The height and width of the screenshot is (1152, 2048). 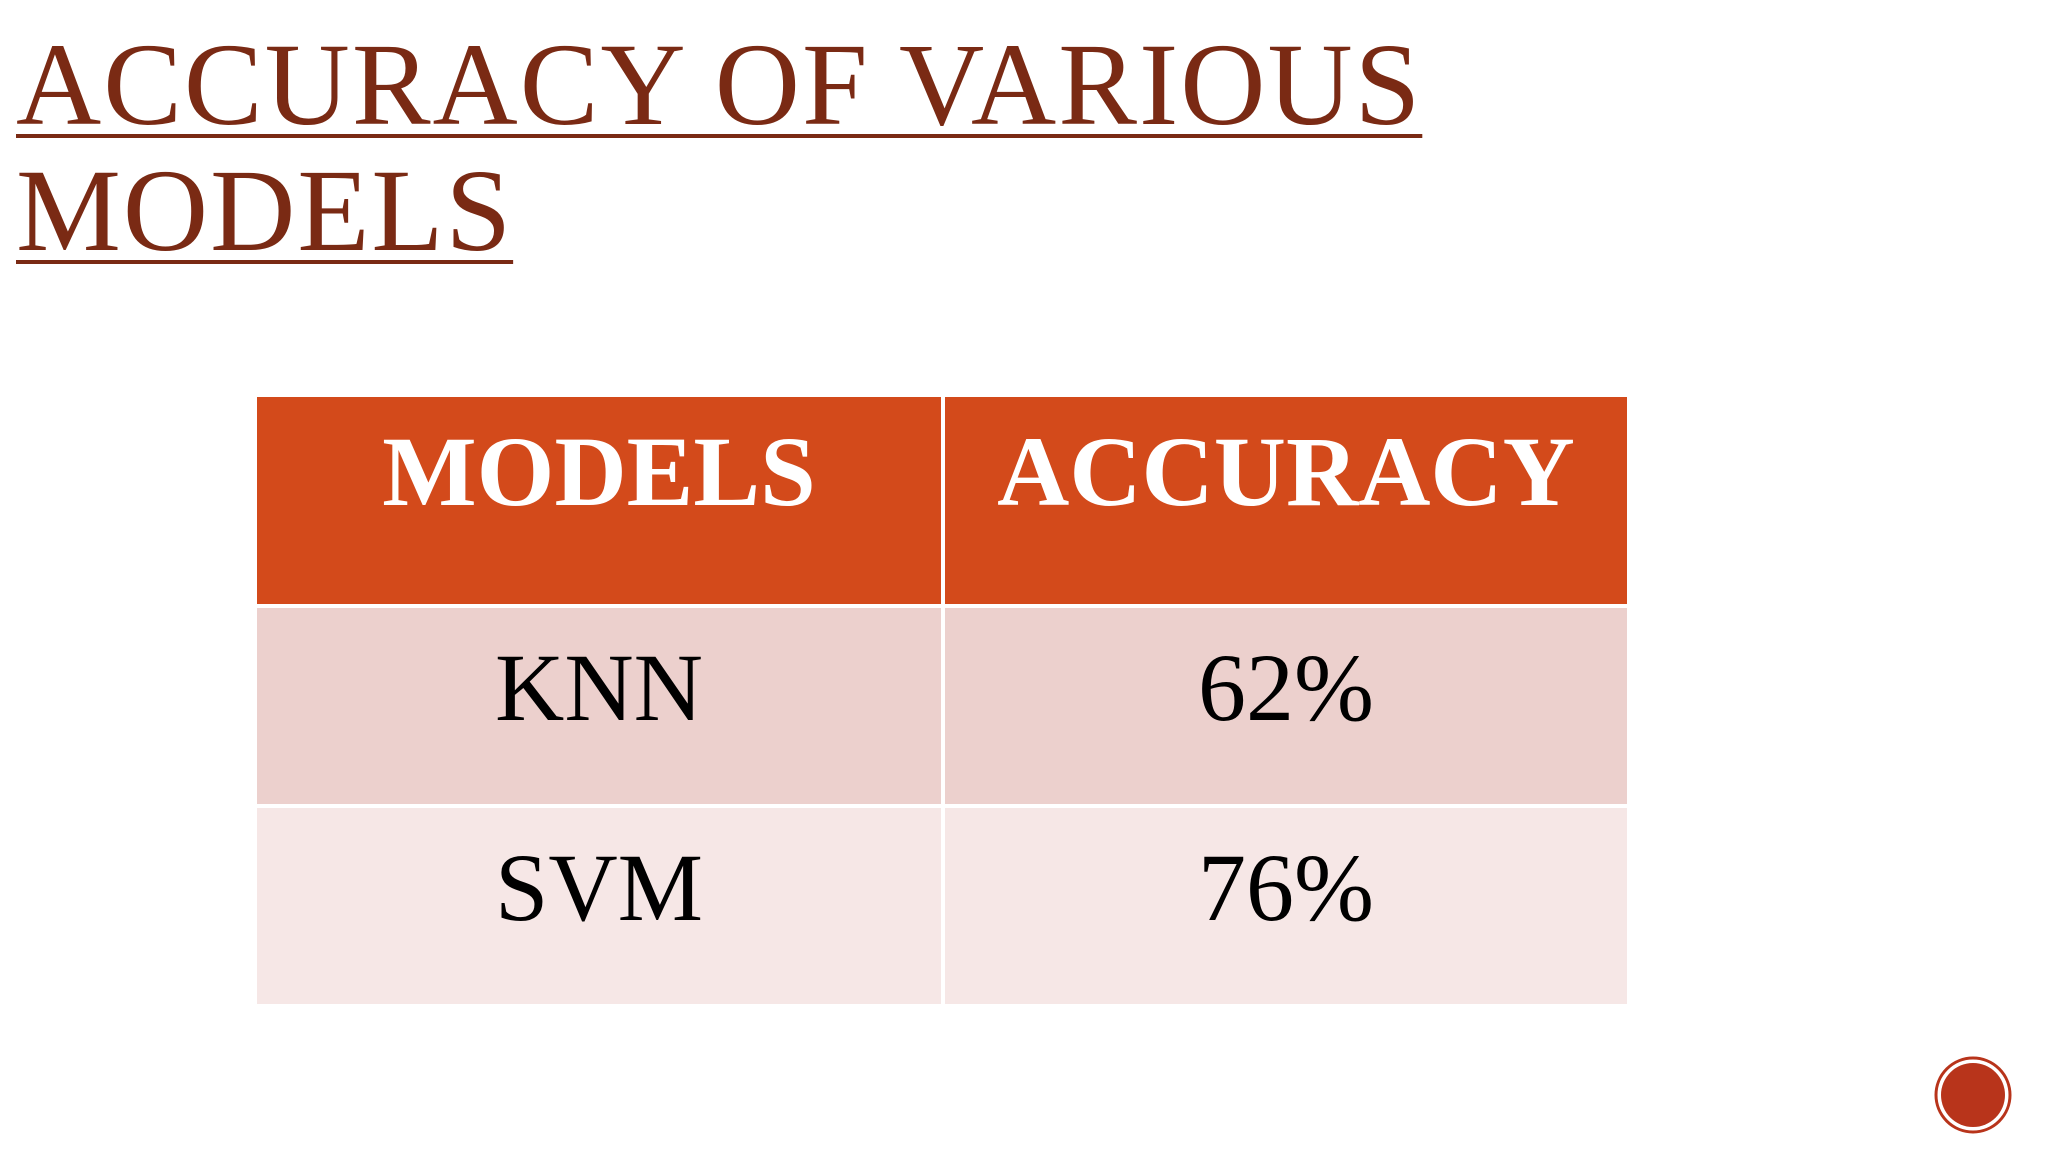 I want to click on table-cell: 76%, so click(x=1286, y=906).